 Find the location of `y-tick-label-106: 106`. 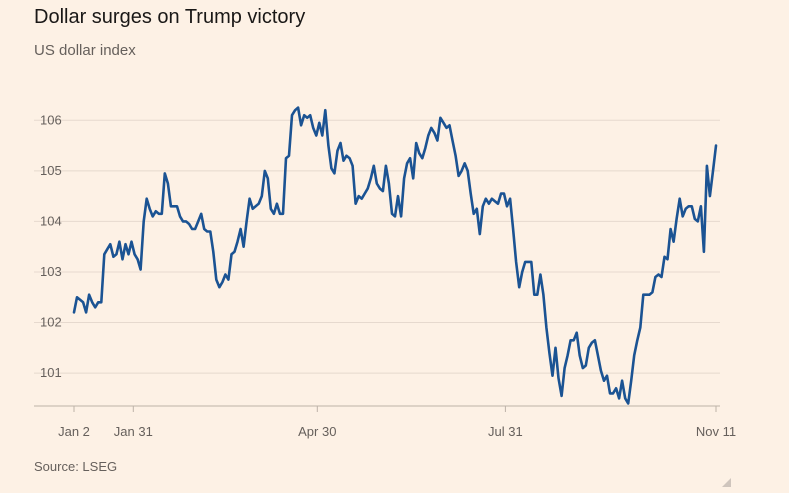

y-tick-label-106: 106 is located at coordinates (51, 119).